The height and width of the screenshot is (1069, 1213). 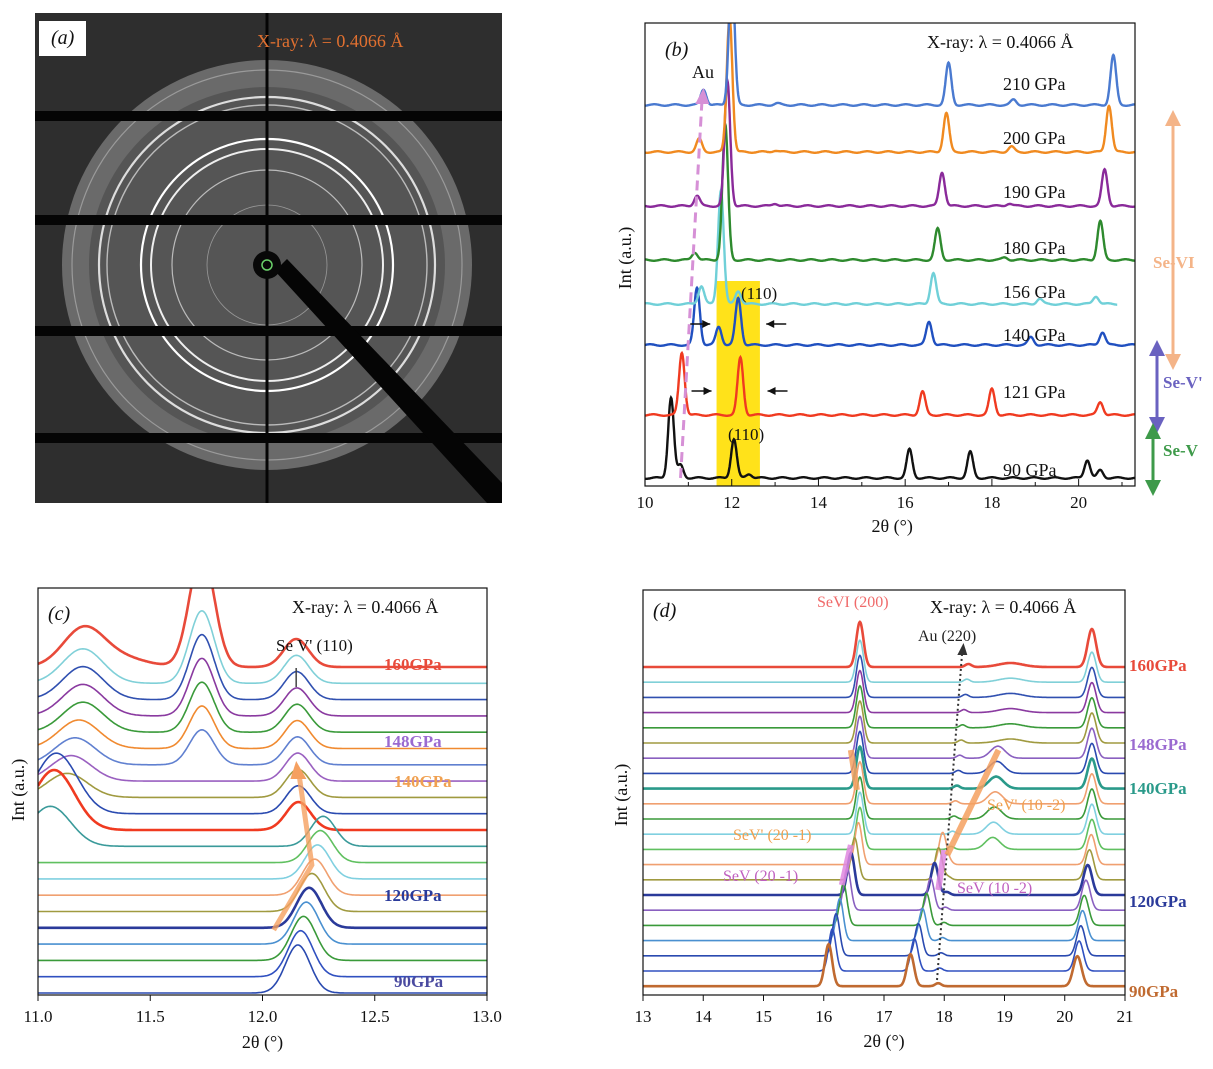 What do you see at coordinates (1158, 665) in the screenshot?
I see `d-pressure-label-160gpa: 160GPa` at bounding box center [1158, 665].